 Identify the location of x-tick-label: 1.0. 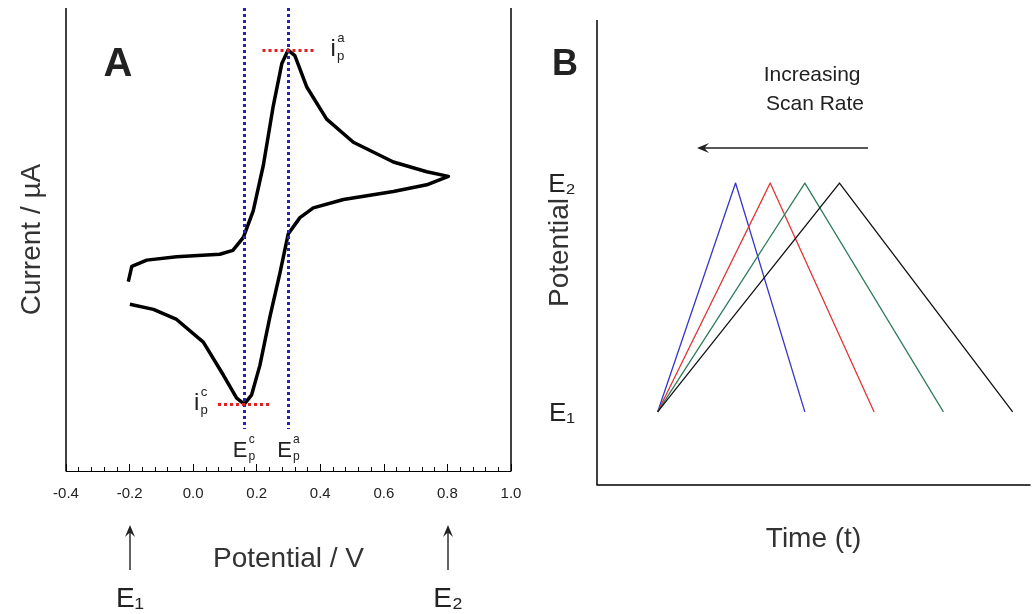
(511, 492).